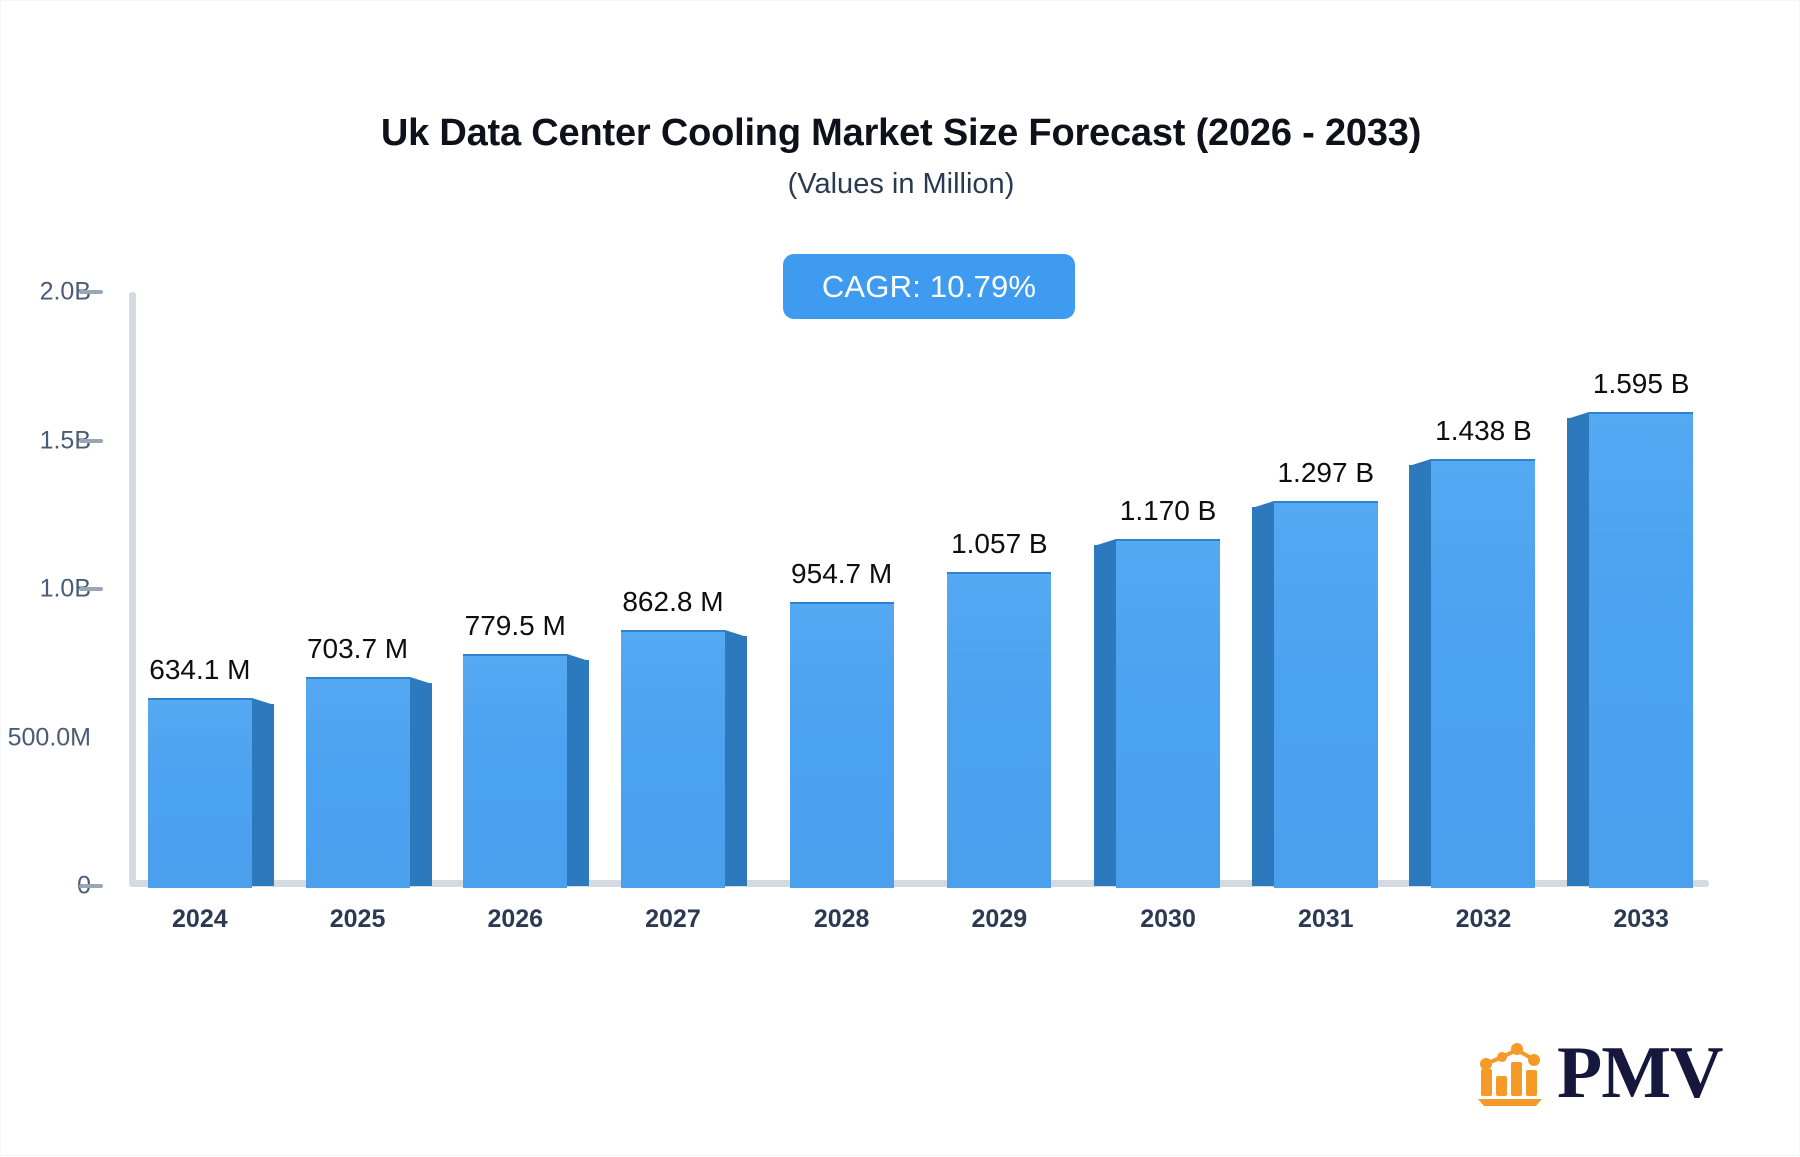 The image size is (1800, 1157). I want to click on bar-value-label: 779.5 M, so click(515, 626).